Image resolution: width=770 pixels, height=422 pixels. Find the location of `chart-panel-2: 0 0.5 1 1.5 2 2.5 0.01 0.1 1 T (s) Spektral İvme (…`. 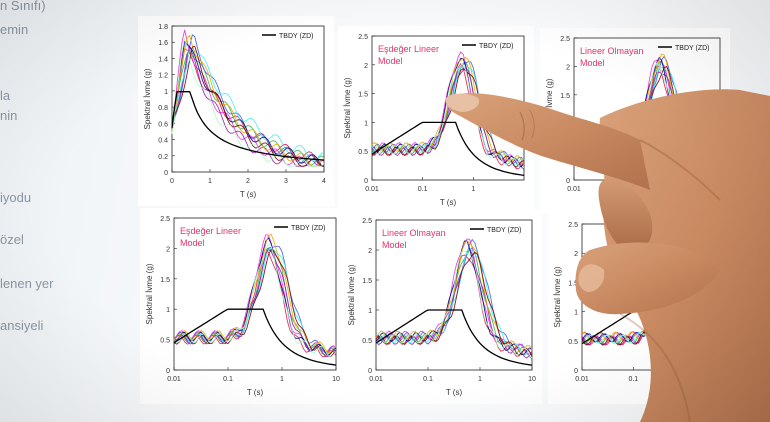

chart-panel-2: 0 0.5 1 1.5 2 2.5 0.01 0.1 1 T (s) Spektral İvme (… is located at coordinates (436, 120).